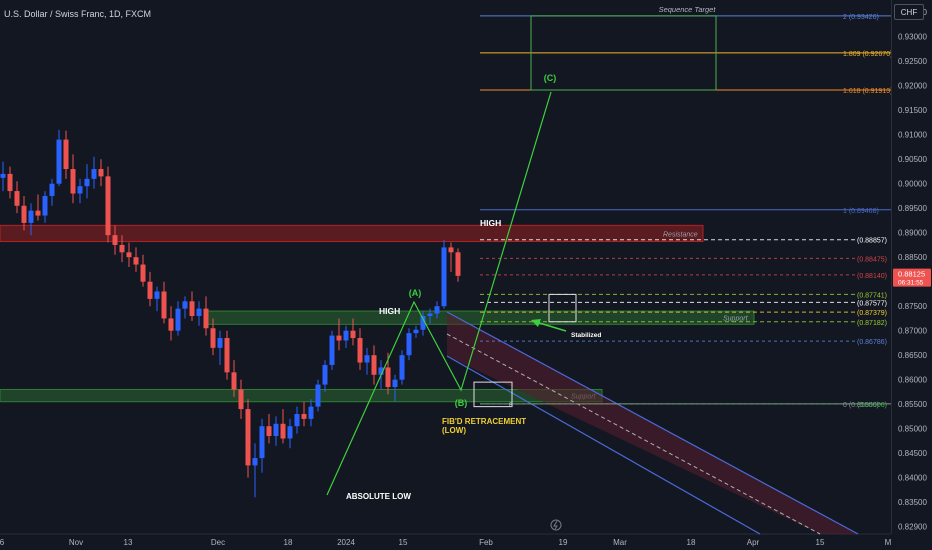 The image size is (932, 550). What do you see at coordinates (493, 394) in the screenshot?
I see `retracement-low-box` at bounding box center [493, 394].